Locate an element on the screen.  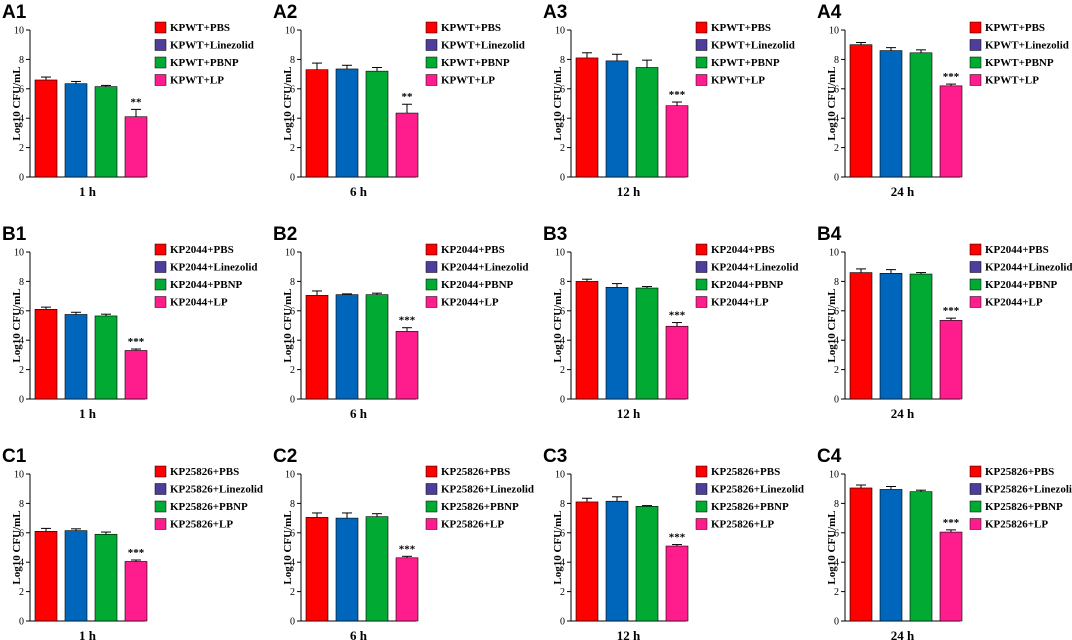
panel-letter: B4 is located at coordinates (829, 234).